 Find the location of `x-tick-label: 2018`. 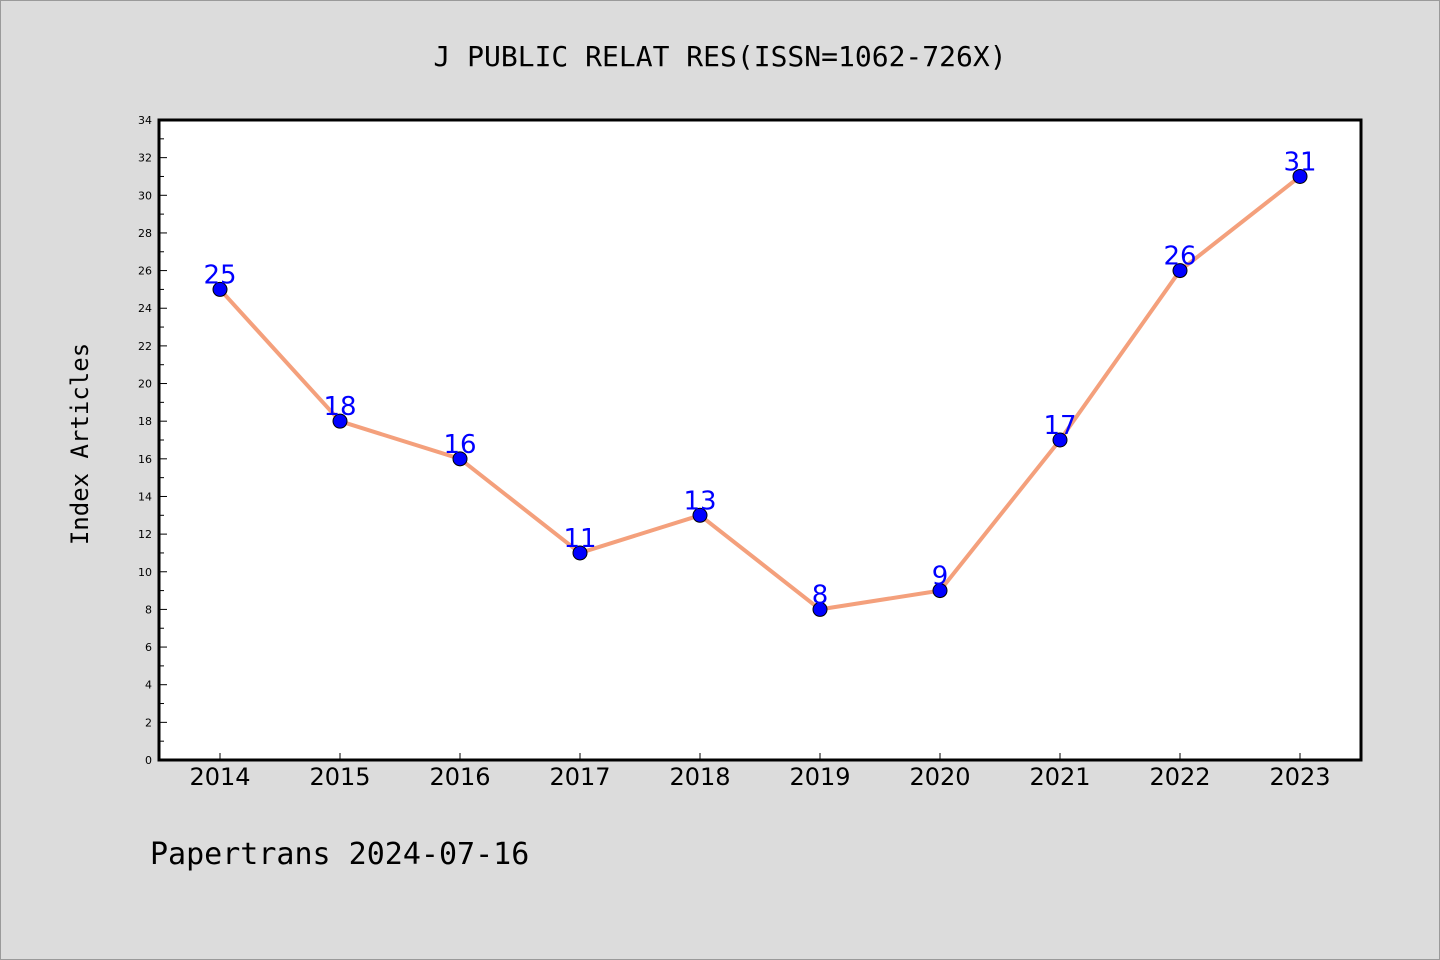

x-tick-label: 2018 is located at coordinates (699, 777).